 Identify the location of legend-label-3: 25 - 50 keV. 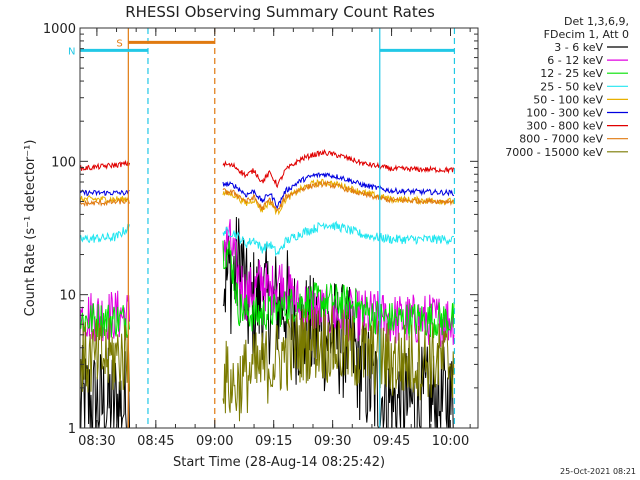
(571, 86).